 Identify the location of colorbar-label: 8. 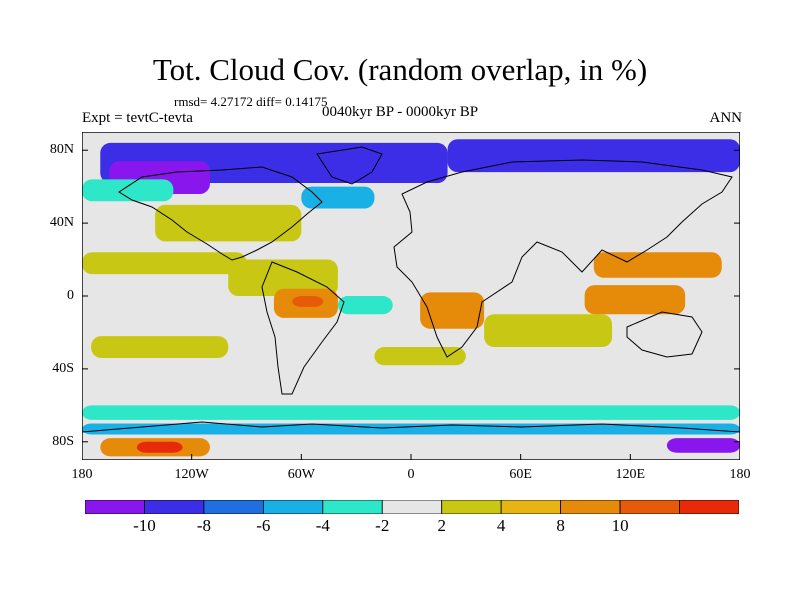
(560, 525).